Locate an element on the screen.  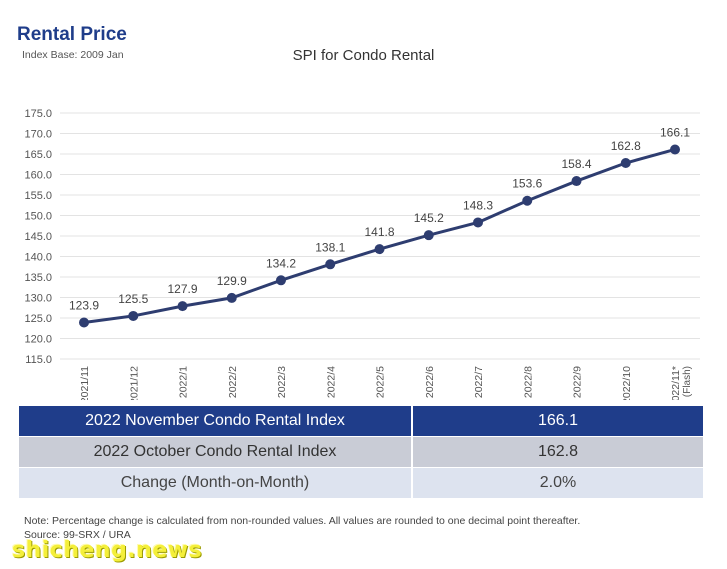
data-label: 158.4 is located at coordinates (576, 164).